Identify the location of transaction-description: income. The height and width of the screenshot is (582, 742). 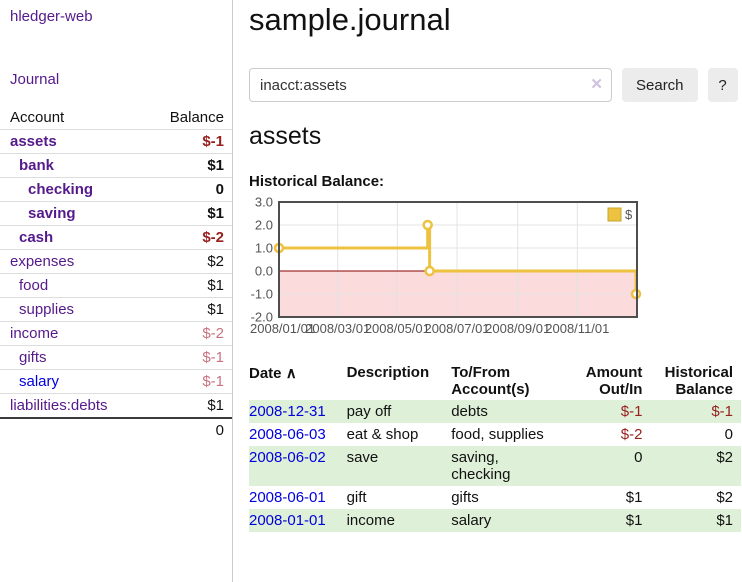
(370, 520).